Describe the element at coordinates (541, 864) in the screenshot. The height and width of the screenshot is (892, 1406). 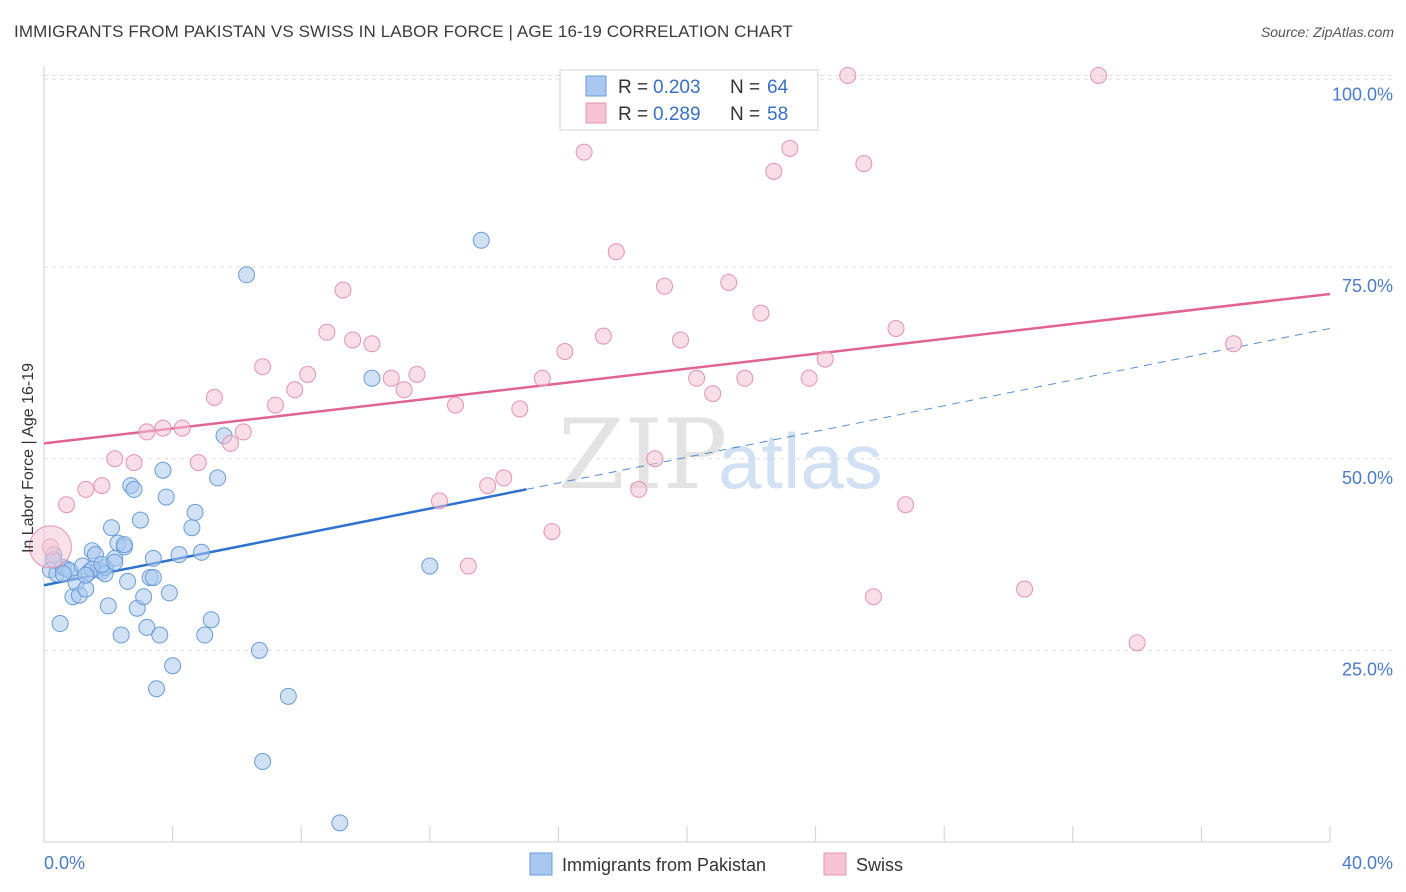
I see `legend-bottom-swatch-blue` at that location.